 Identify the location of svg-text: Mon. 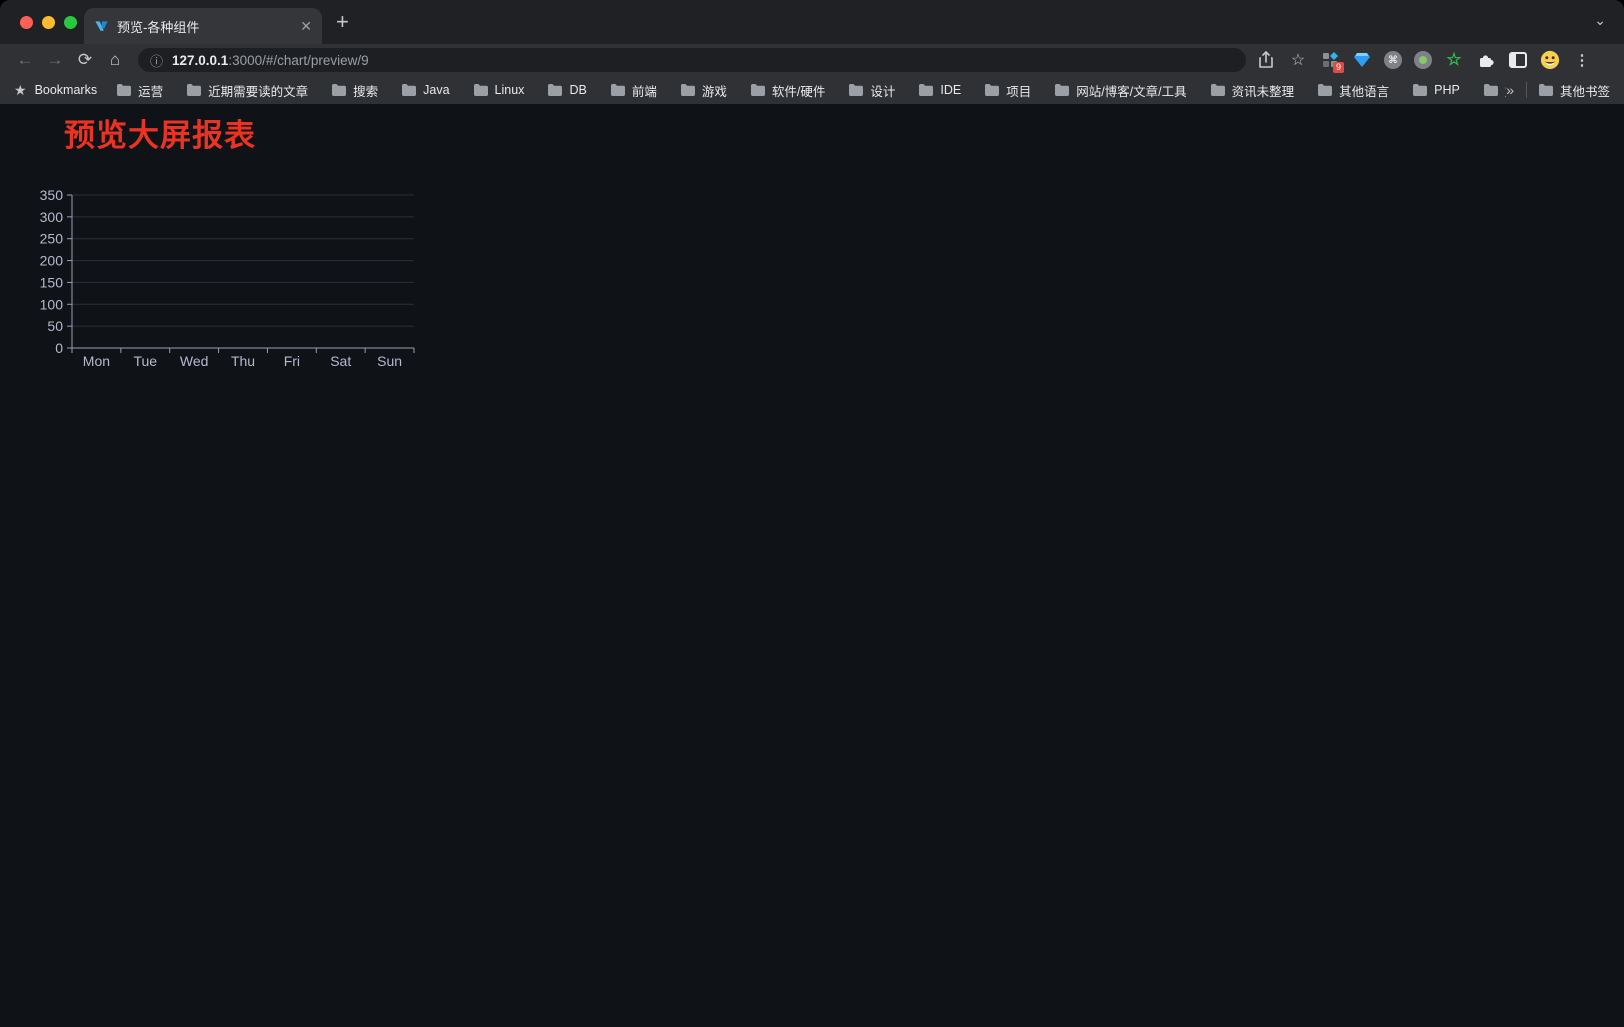
(96, 361).